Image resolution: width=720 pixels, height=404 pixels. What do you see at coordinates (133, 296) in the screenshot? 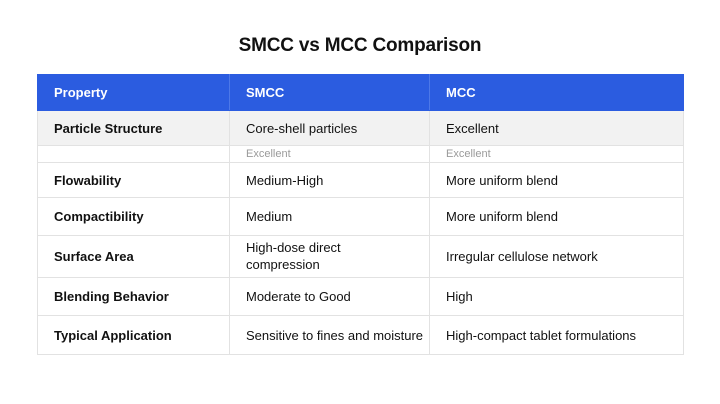
I see `property-cell: Blending Behavior` at bounding box center [133, 296].